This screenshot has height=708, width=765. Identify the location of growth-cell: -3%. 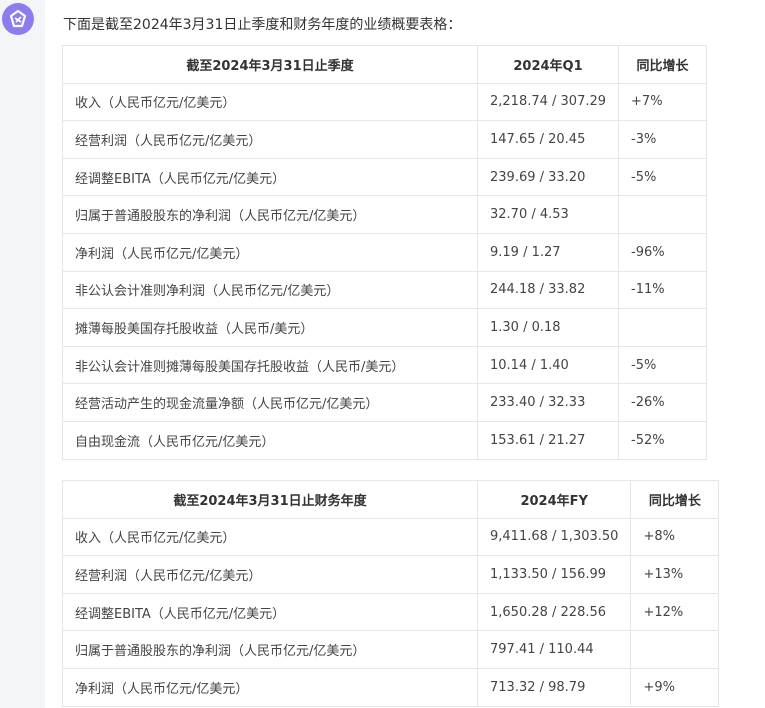
(663, 139).